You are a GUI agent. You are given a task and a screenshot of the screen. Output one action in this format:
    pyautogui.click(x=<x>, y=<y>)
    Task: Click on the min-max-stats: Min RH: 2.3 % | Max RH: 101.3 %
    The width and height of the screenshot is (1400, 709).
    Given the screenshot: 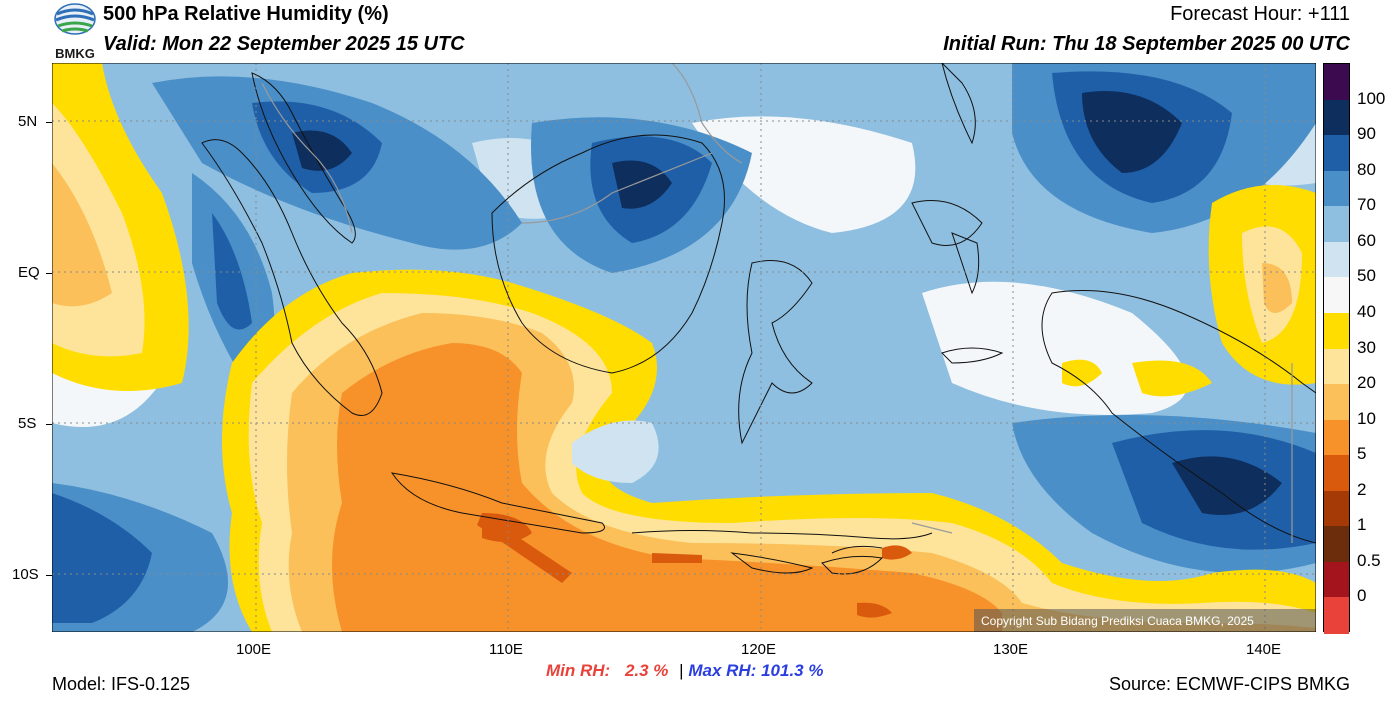 What is the action you would take?
    pyautogui.click(x=684, y=671)
    